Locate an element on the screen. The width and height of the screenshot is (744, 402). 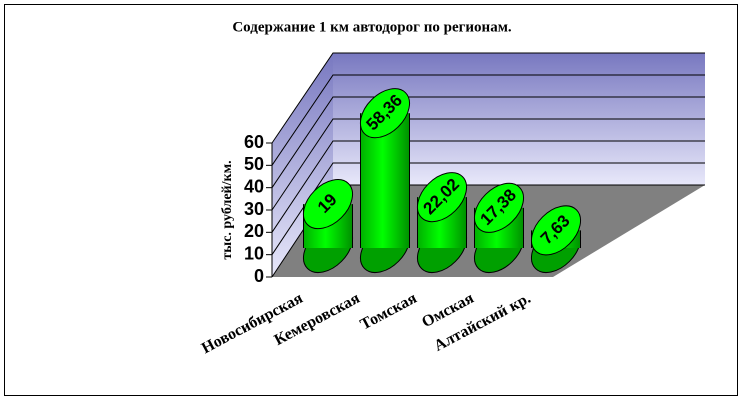
y-tick-label: 30 is located at coordinates (254, 209).